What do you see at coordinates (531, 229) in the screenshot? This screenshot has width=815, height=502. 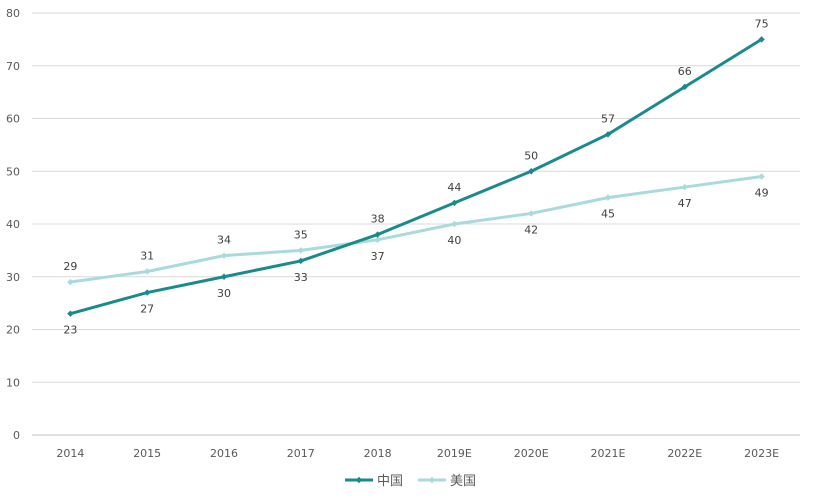 I see `data-label: 42` at bounding box center [531, 229].